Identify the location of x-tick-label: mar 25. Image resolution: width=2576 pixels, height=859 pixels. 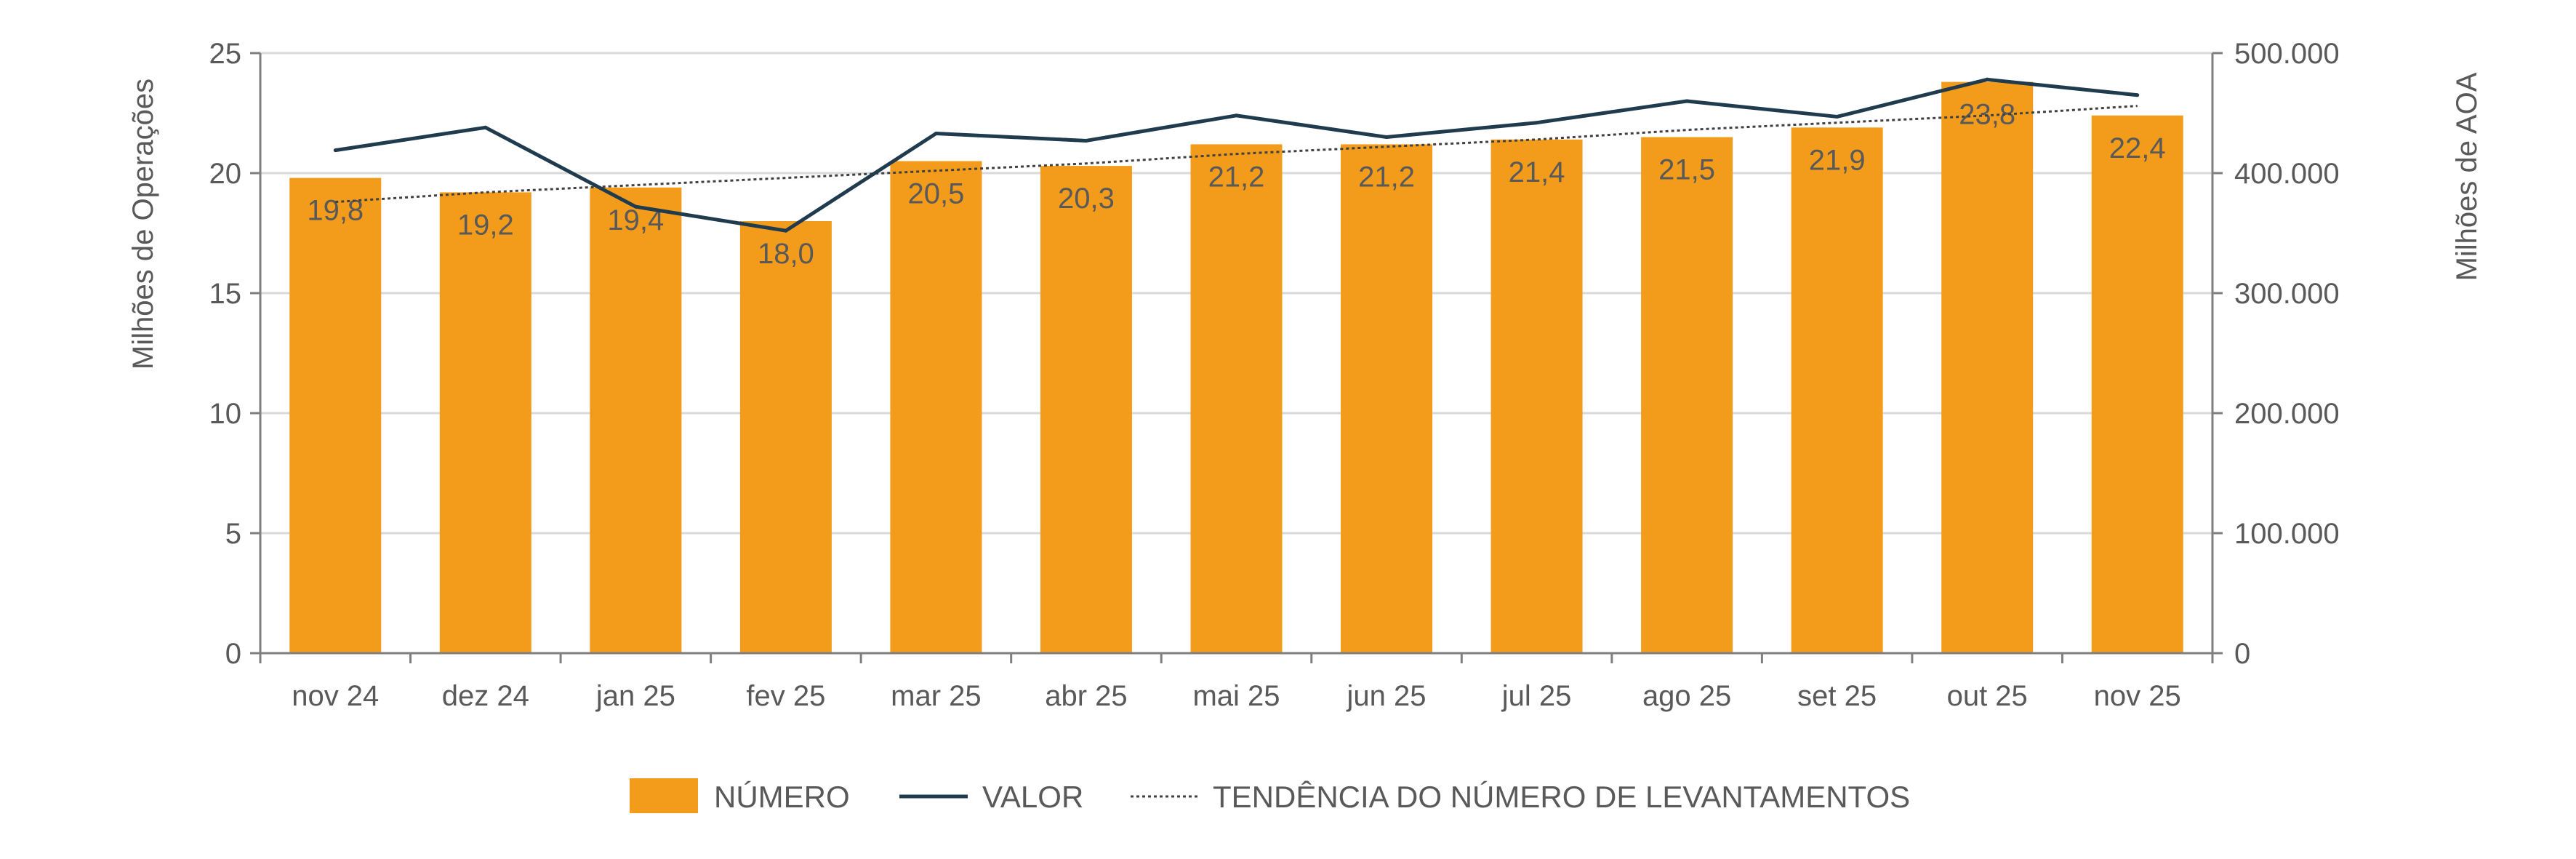
(937, 696).